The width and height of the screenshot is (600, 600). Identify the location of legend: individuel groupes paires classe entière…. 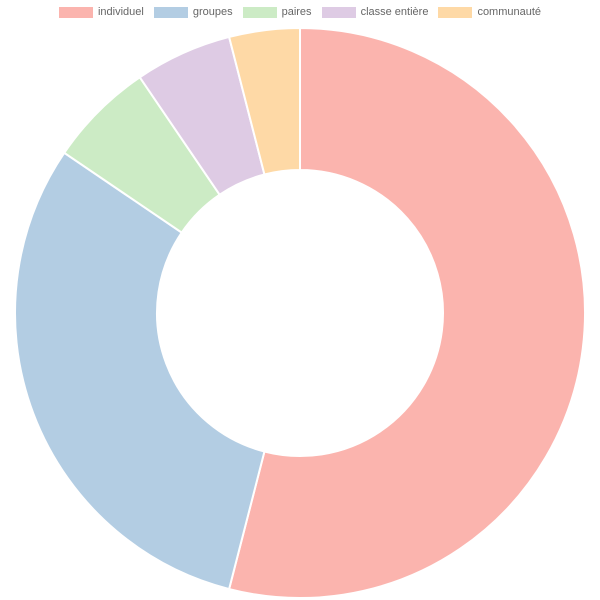
(300, 12).